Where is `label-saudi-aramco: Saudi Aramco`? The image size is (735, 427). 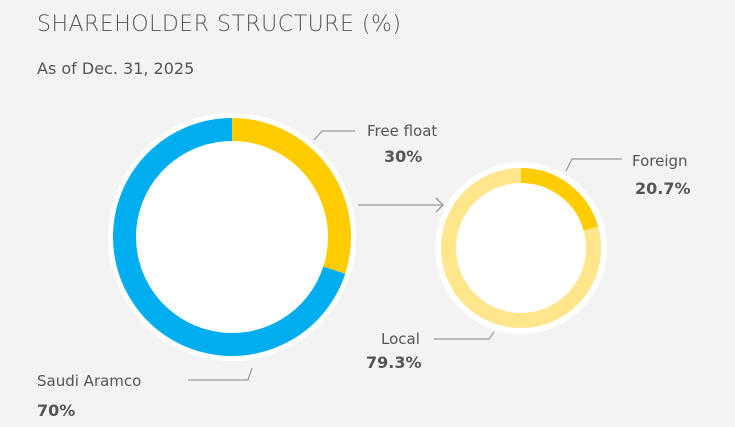
label-saudi-aramco: Saudi Aramco is located at coordinates (89, 381).